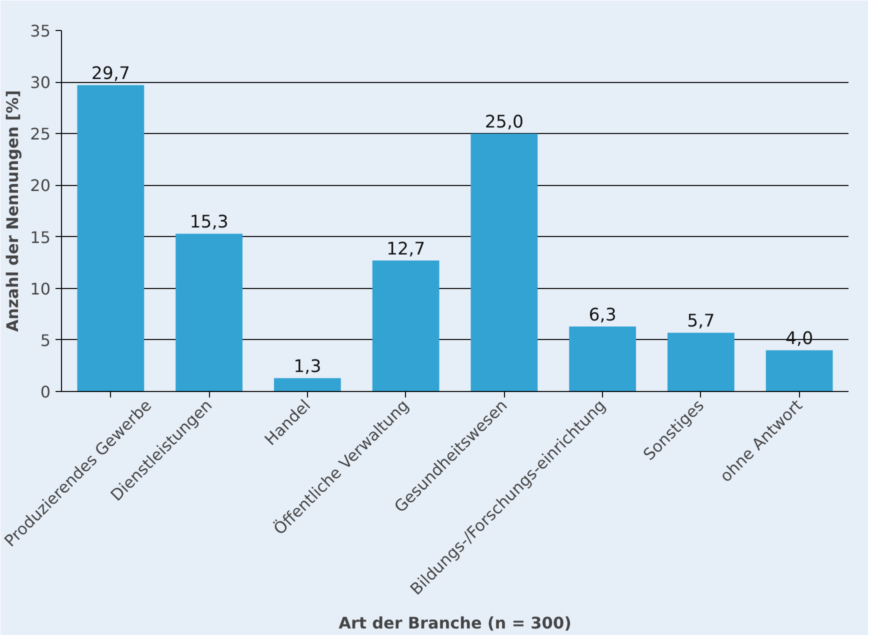 This screenshot has height=639, width=872. Describe the element at coordinates (40, 237) in the screenshot. I see `y-tick-label: 15` at that location.